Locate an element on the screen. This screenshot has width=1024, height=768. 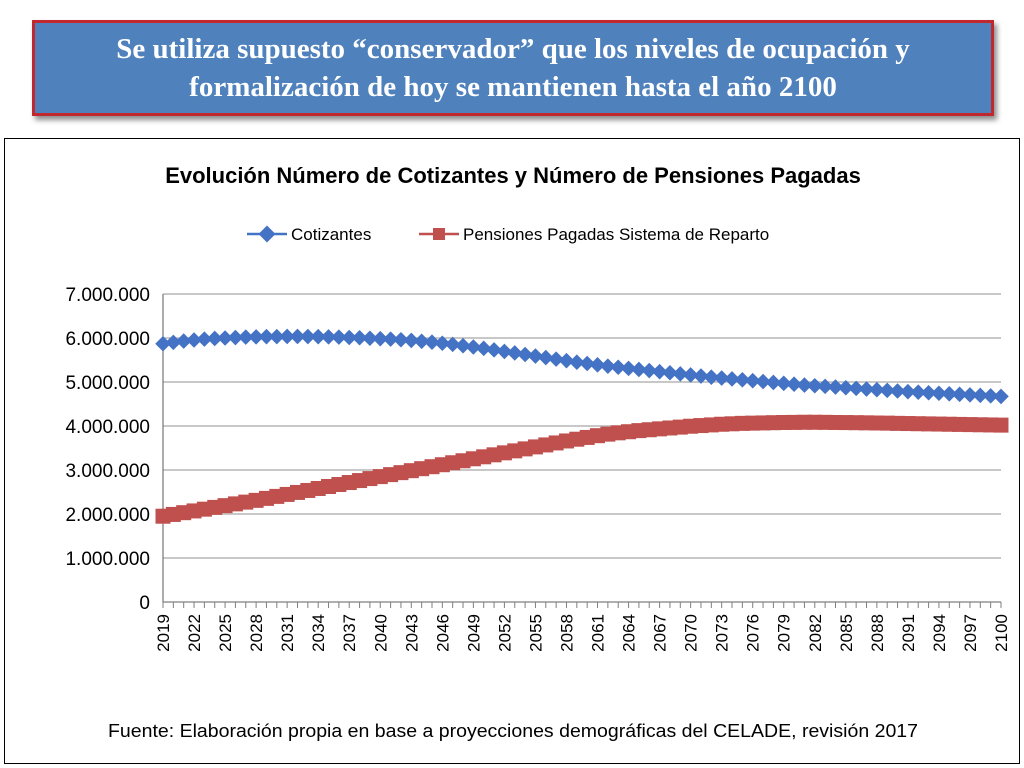
legend-marker-square is located at coordinates (439, 234).